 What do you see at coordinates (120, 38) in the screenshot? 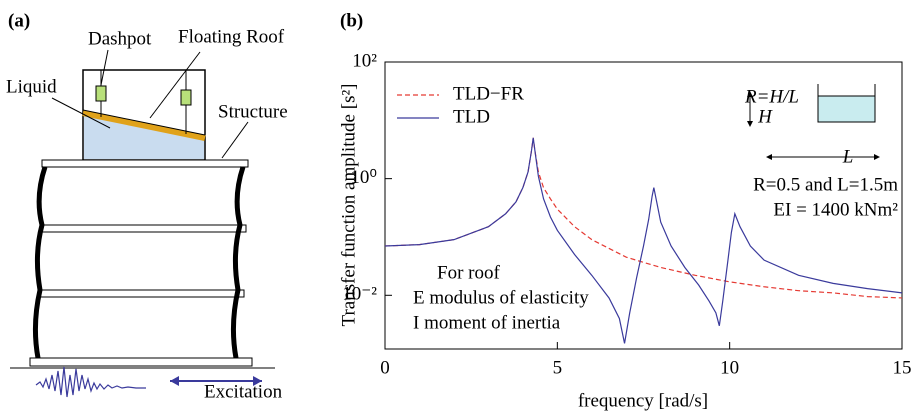
I see `label: Dashpot` at bounding box center [120, 38].